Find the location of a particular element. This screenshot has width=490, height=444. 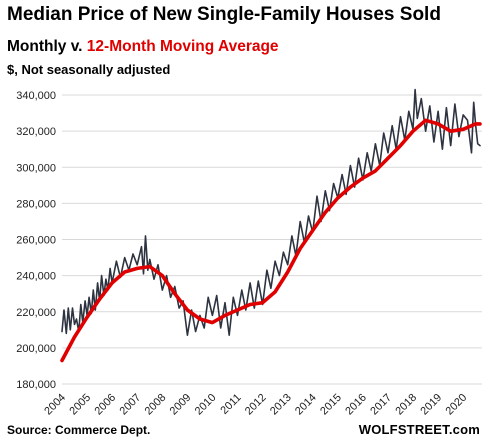

x-tick-label: 2009 is located at coordinates (181, 405).